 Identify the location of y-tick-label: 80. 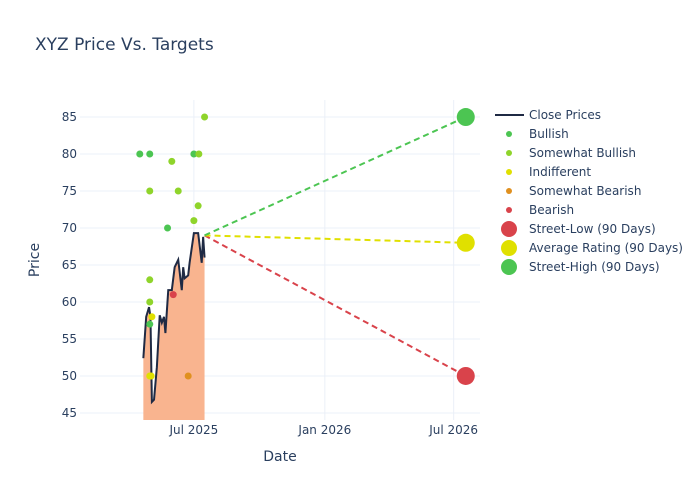
(69, 154).